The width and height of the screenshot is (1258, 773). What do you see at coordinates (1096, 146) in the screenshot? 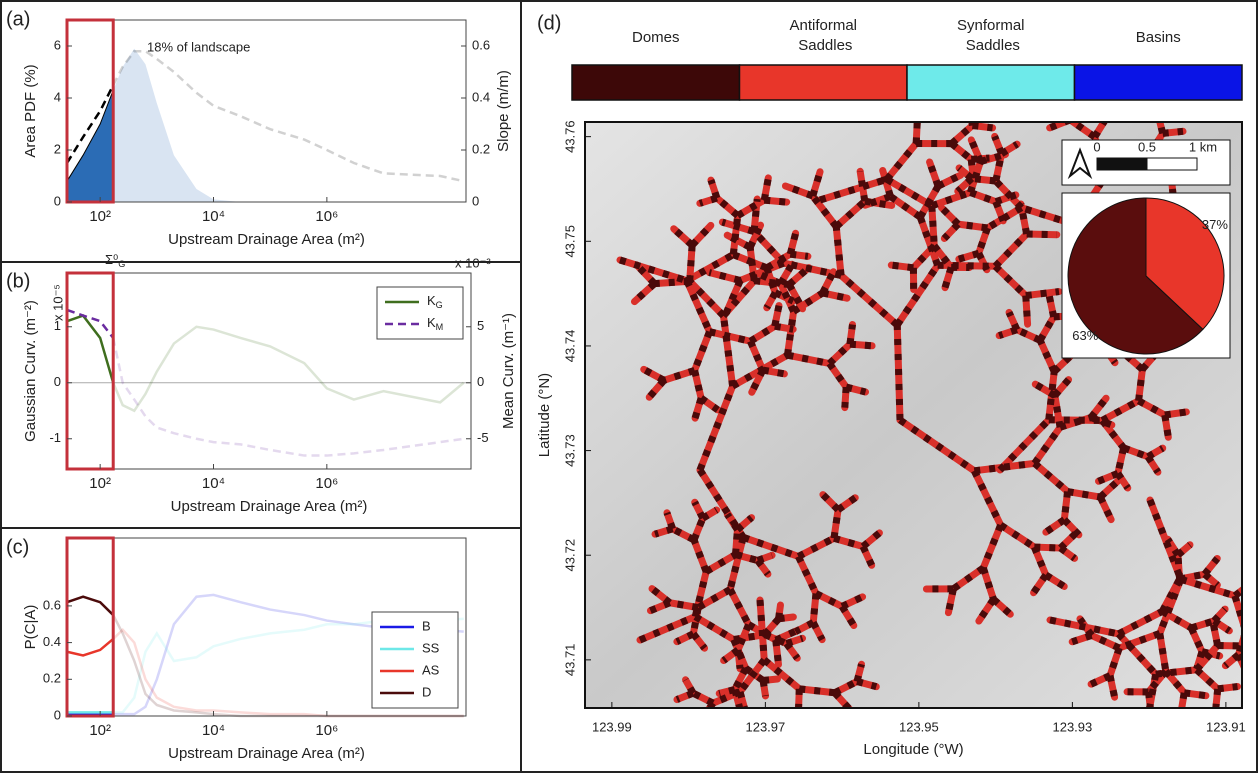
I see `scale-label: 0` at bounding box center [1096, 146].